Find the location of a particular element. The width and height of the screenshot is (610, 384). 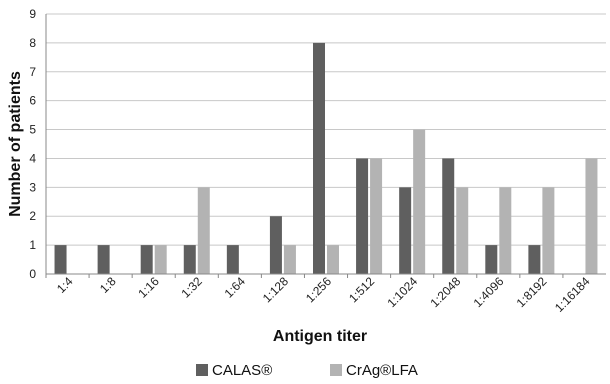

y-tick-label: 7 is located at coordinates (32, 72).